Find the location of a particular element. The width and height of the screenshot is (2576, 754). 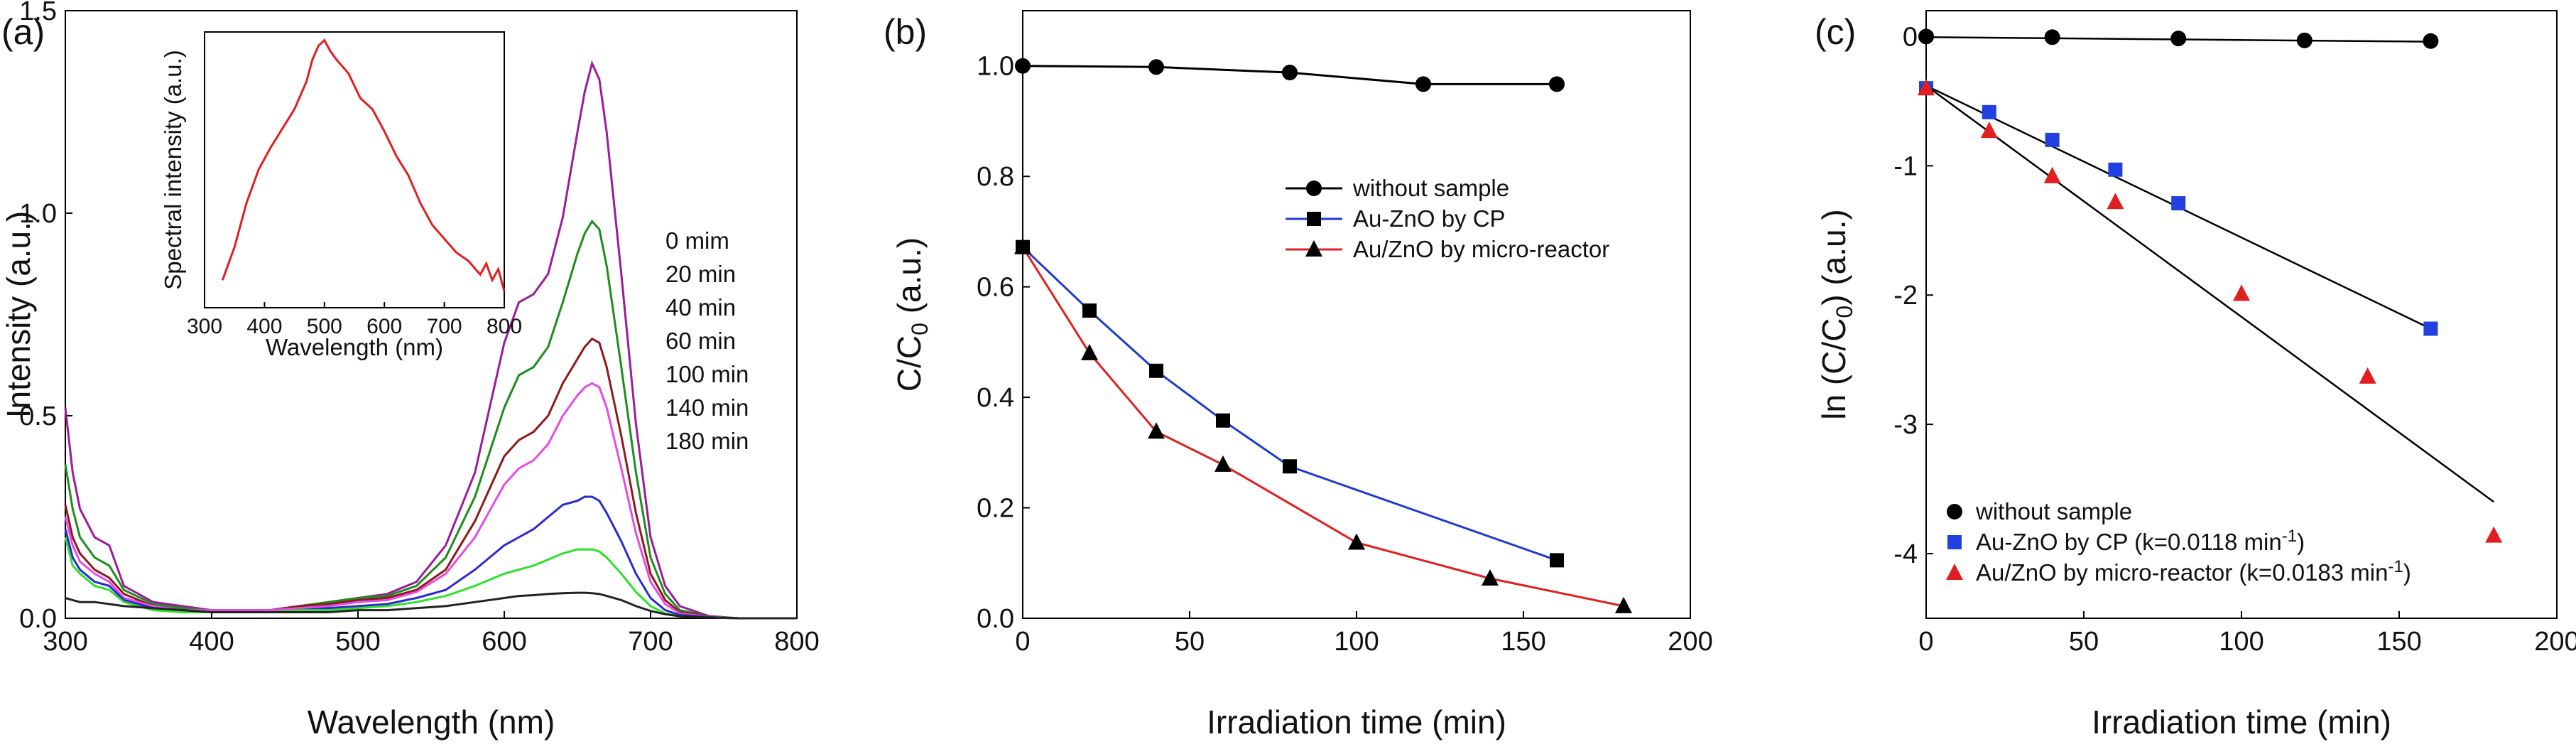

panel-c-x-axis-title: Irradiation time (min) is located at coordinates (2242, 722).